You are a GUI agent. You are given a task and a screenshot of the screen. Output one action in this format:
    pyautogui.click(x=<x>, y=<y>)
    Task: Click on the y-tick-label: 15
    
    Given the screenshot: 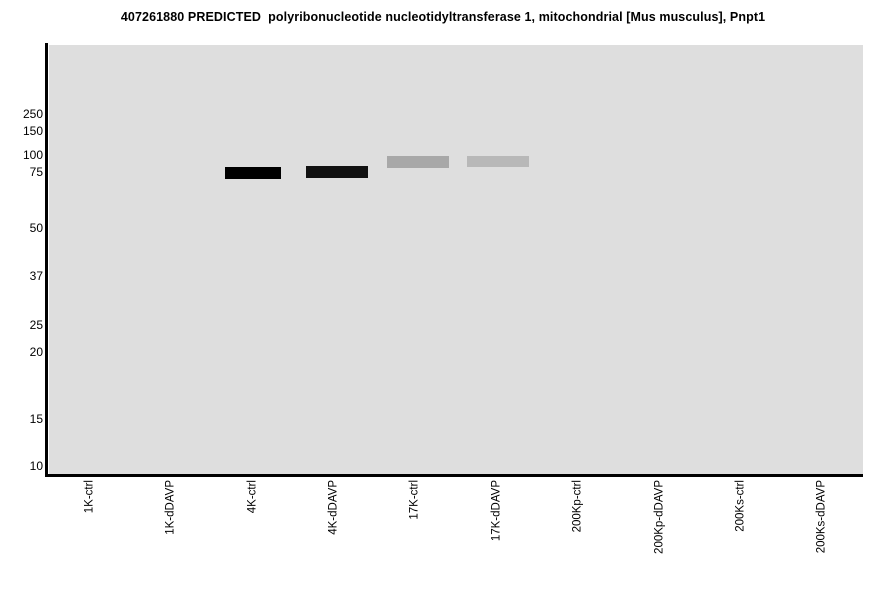 What is the action you would take?
    pyautogui.click(x=36, y=419)
    